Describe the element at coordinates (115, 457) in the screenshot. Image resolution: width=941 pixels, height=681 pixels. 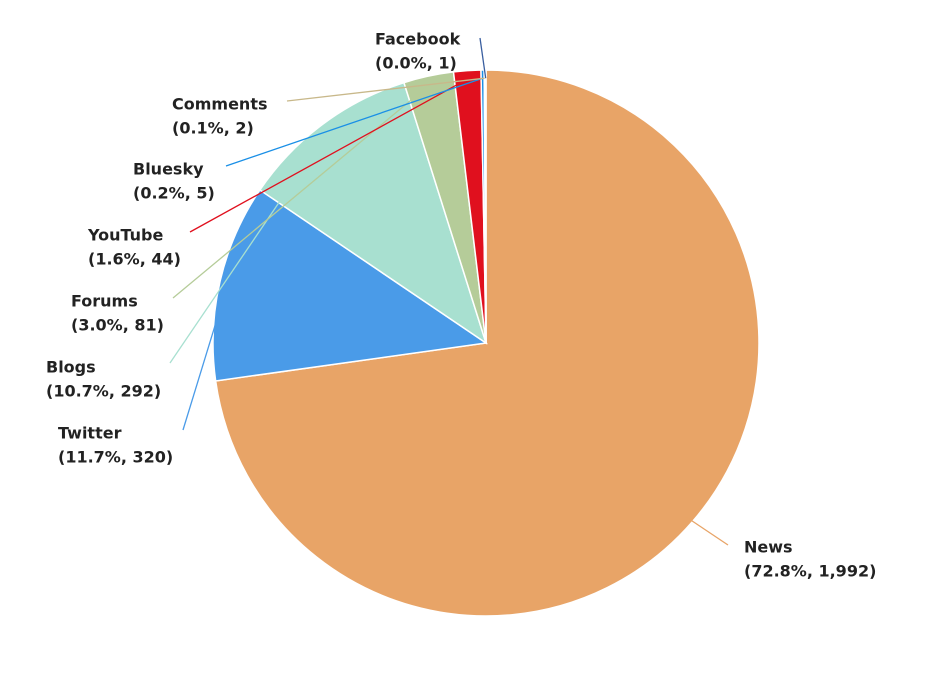
I see `slice-value-label: (11.7%, 320)` at that location.